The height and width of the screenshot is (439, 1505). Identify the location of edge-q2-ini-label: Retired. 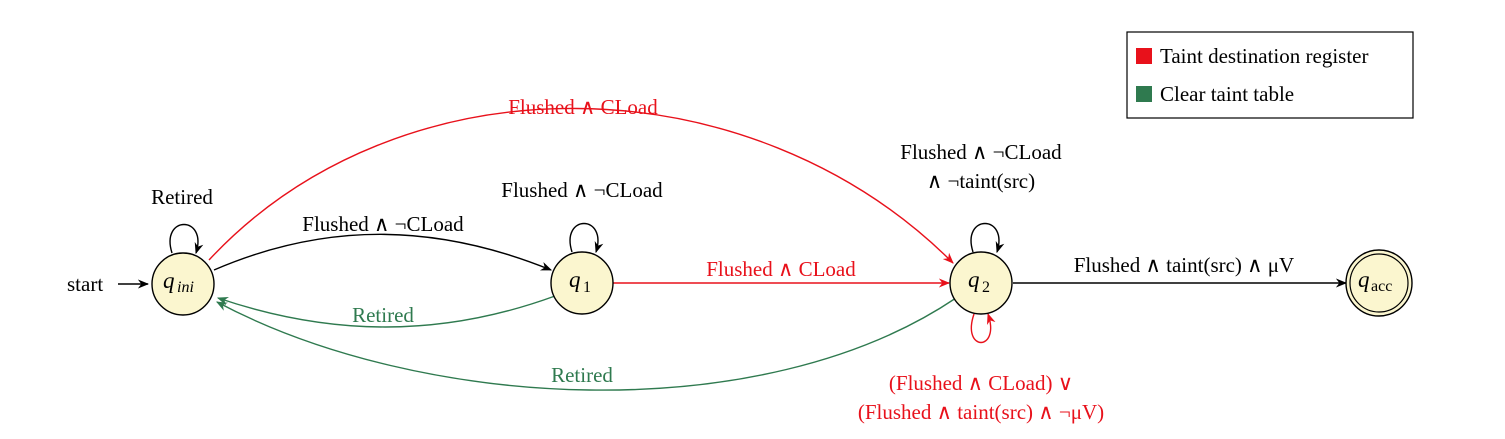
(582, 375).